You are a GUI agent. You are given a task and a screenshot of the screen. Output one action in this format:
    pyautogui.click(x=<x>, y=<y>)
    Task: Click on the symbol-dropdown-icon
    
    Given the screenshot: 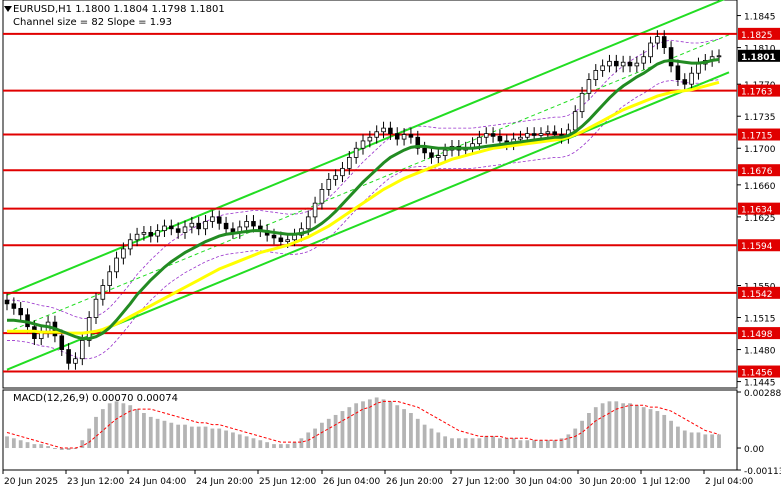 What is the action you would take?
    pyautogui.click(x=8, y=9)
    